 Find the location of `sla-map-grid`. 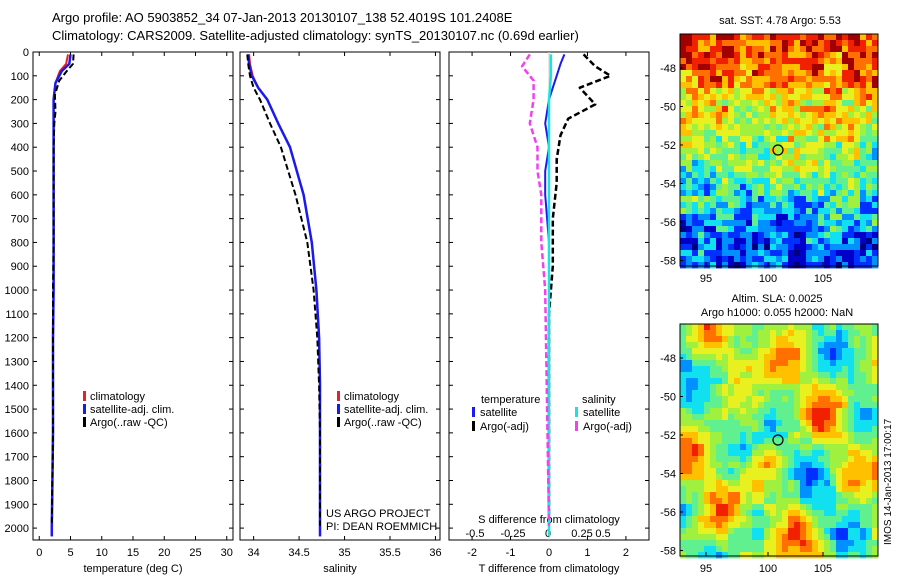

sla-map-grid is located at coordinates (779, 441).